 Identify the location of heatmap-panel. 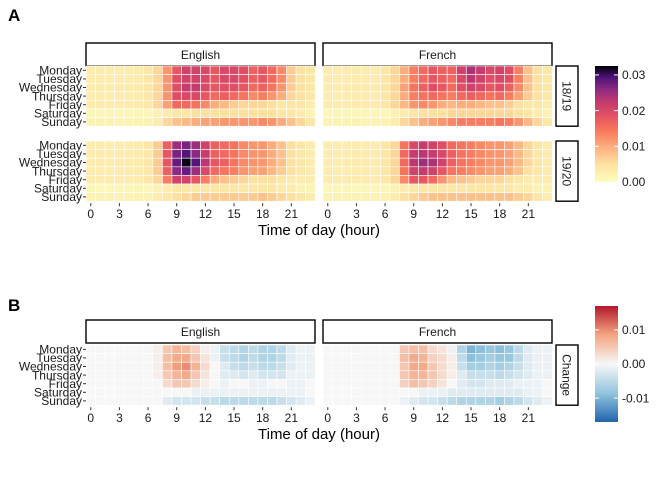
(437, 96).